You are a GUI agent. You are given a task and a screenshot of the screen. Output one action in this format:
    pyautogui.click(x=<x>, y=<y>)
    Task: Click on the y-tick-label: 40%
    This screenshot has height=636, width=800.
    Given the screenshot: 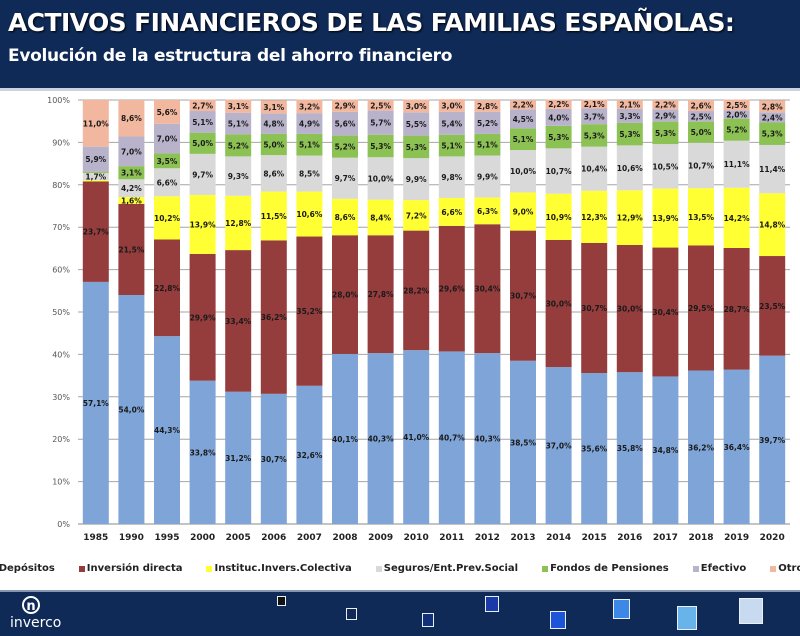 What is the action you would take?
    pyautogui.click(x=61, y=354)
    